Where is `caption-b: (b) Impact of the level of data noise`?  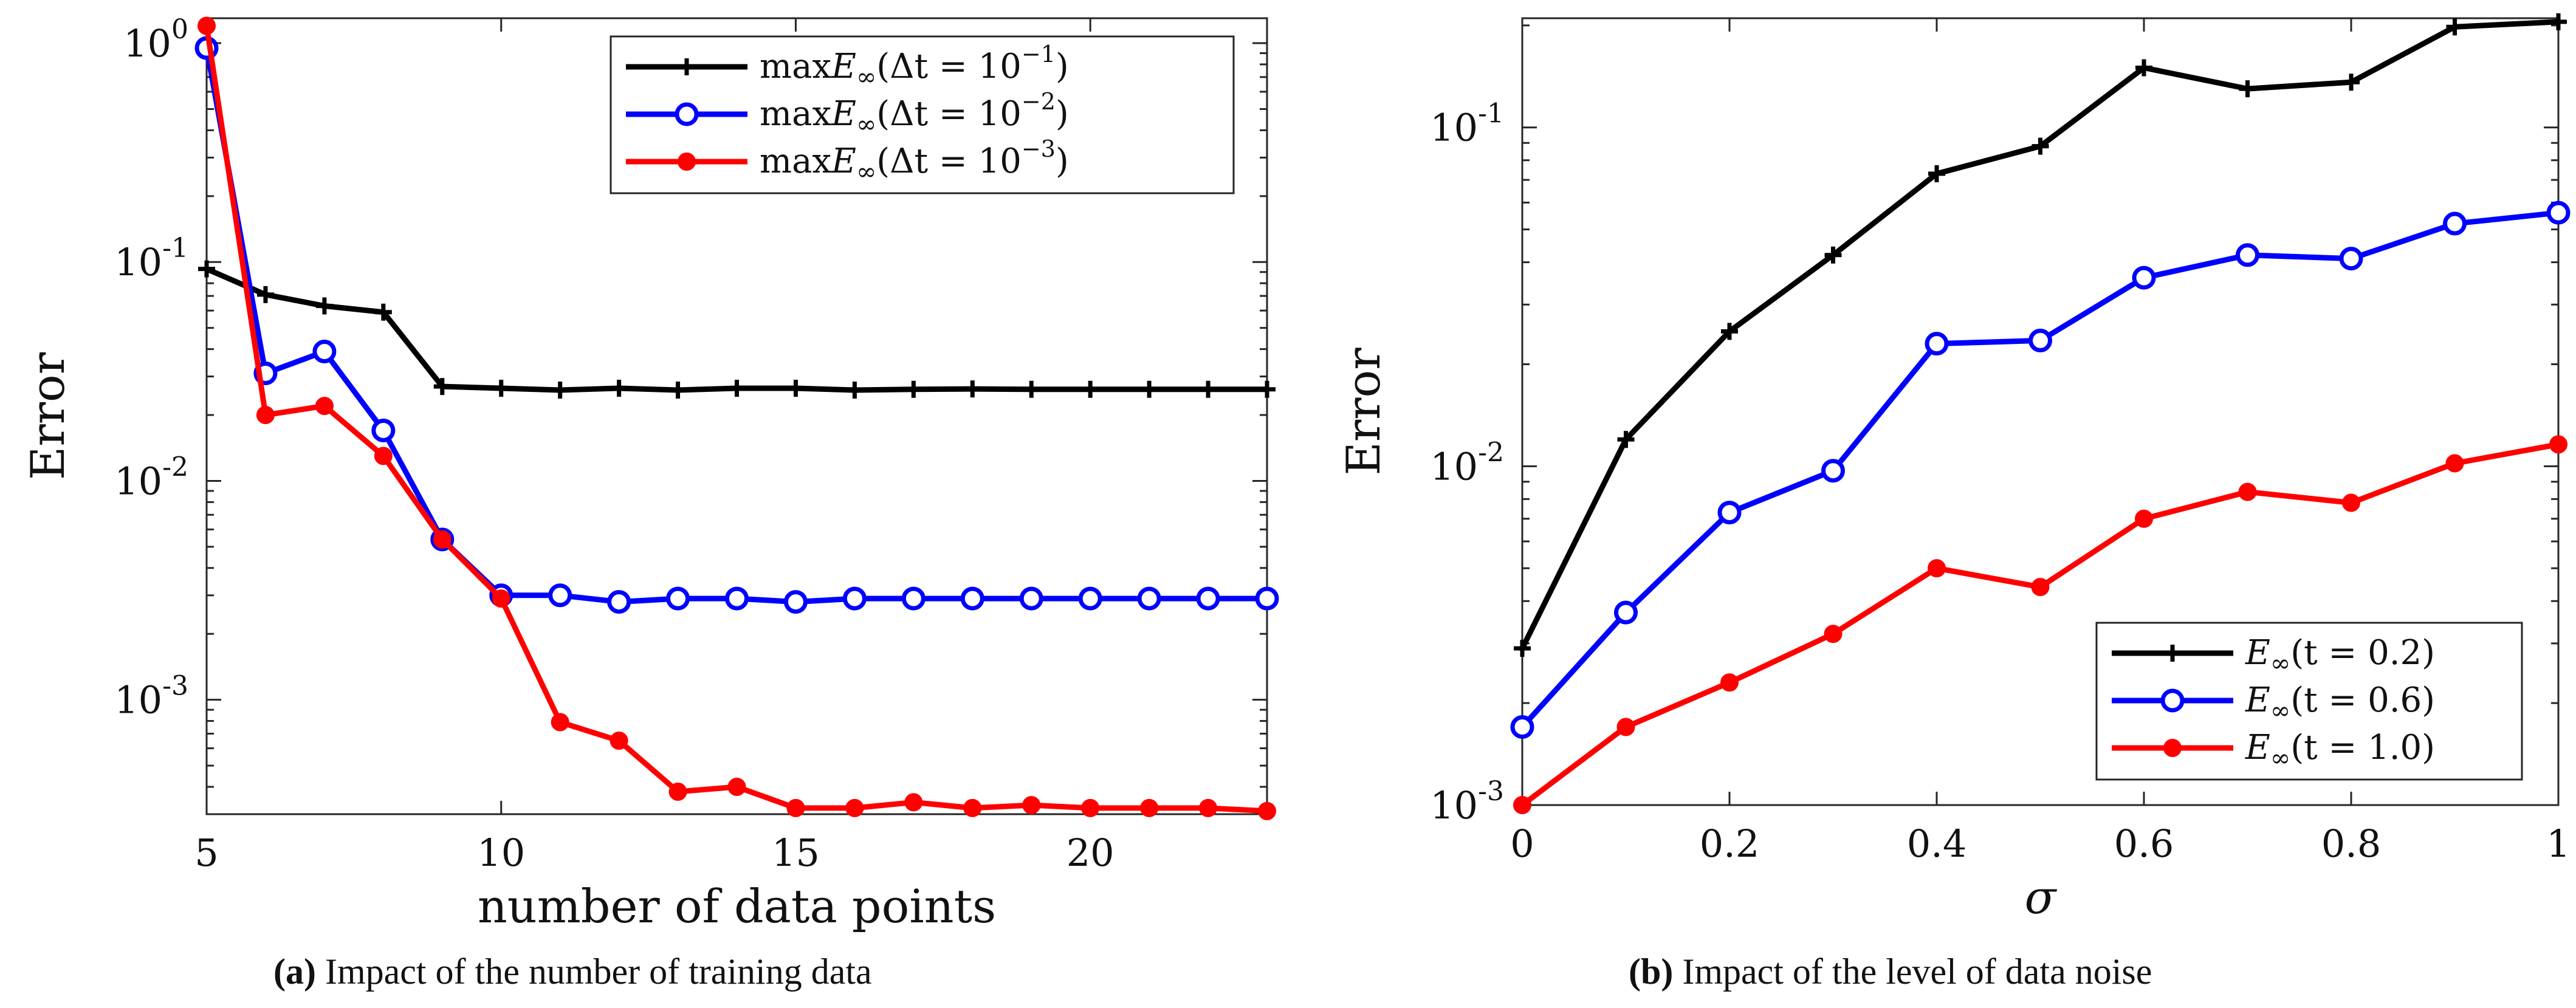 caption-b: (b) Impact of the level of data noise is located at coordinates (1890, 972).